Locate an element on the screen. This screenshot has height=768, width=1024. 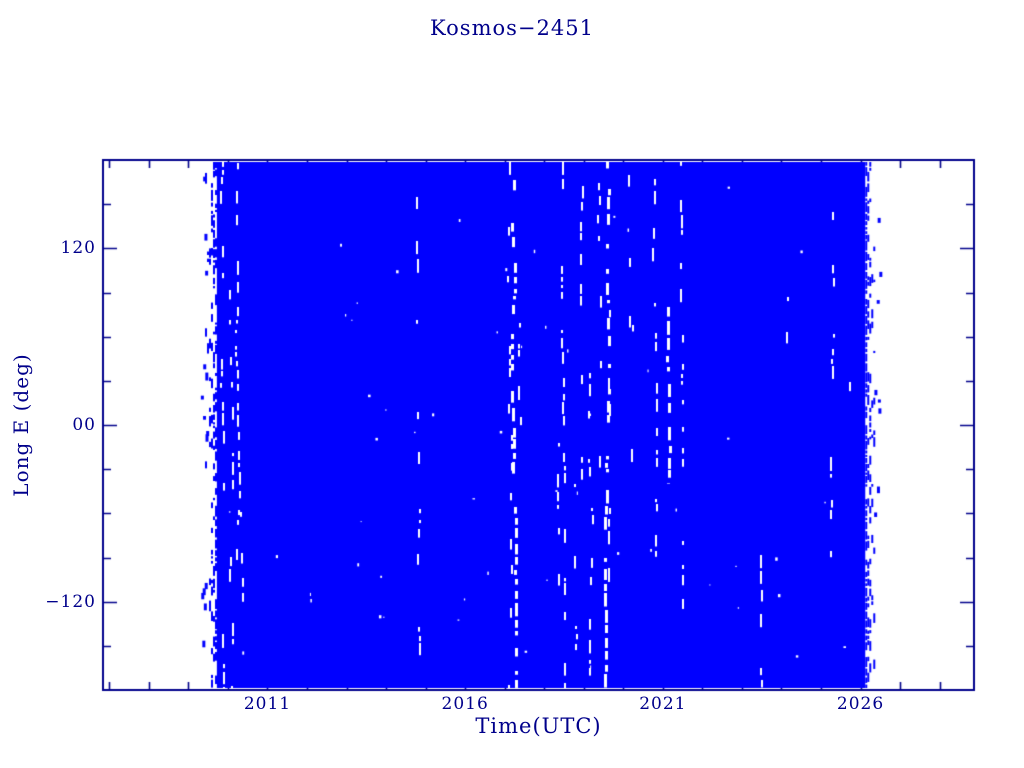
y-axis-label-text: Long E (deg) is located at coordinates (21, 425).